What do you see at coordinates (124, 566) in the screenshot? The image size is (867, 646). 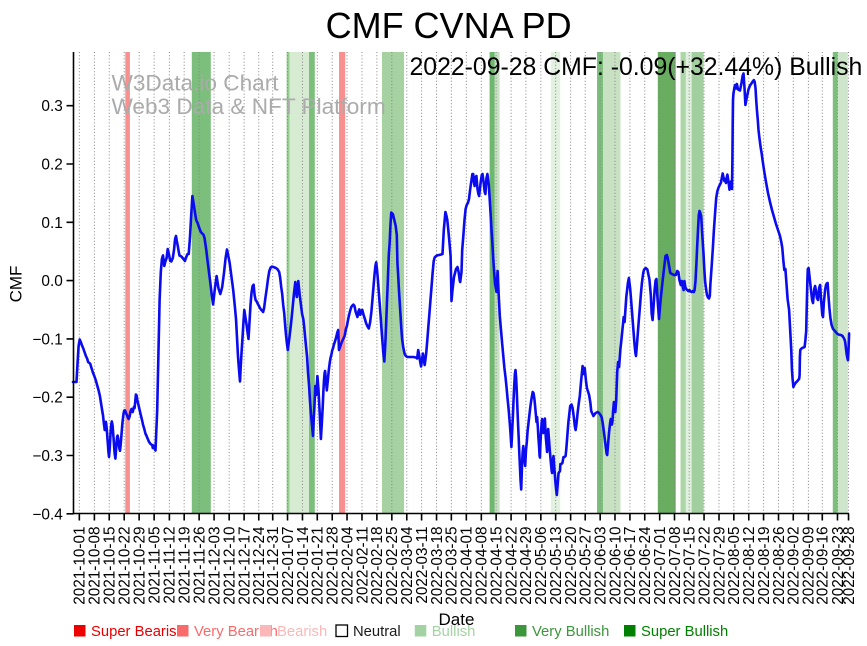 I see `svg-text: 2021-10-22` at bounding box center [124, 566].